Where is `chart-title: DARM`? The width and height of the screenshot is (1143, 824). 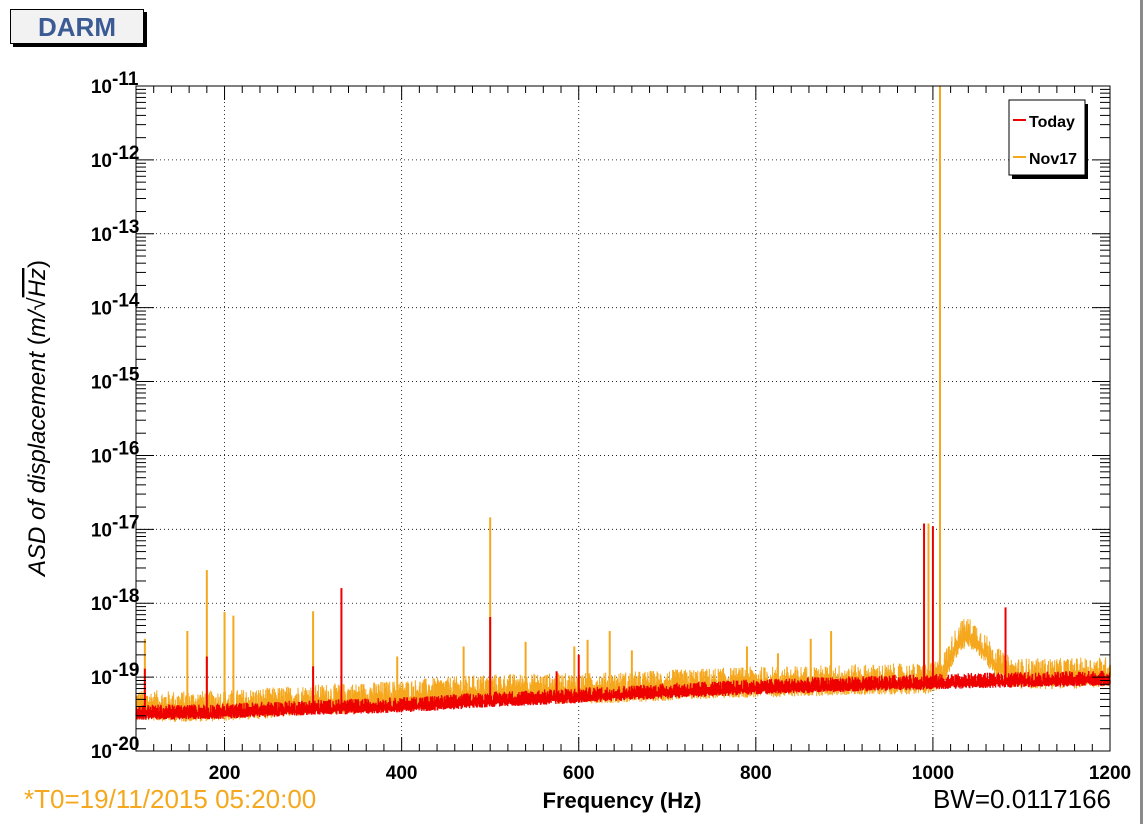
chart-title: DARM is located at coordinates (77, 26).